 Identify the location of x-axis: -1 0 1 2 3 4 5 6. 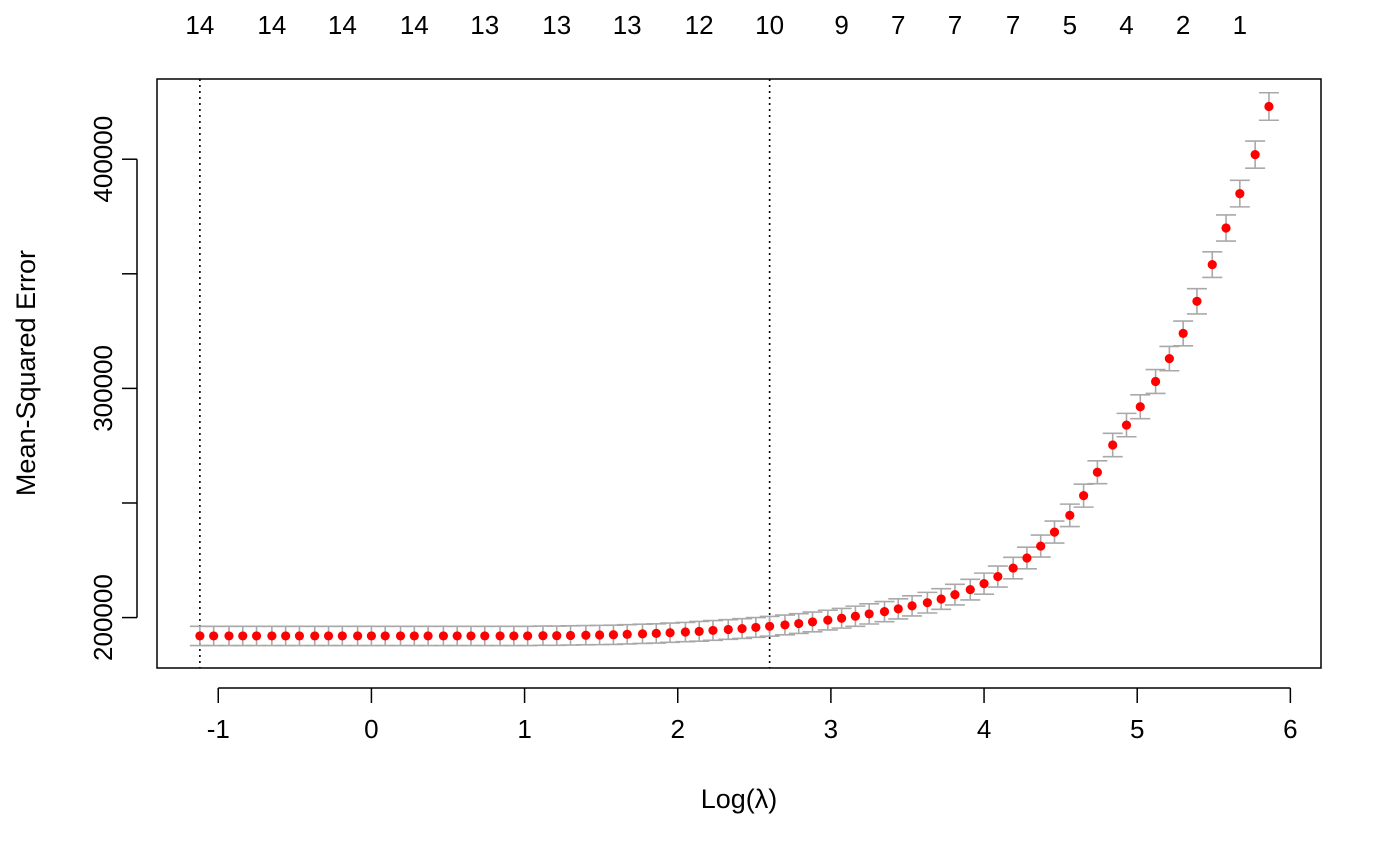
(752, 715).